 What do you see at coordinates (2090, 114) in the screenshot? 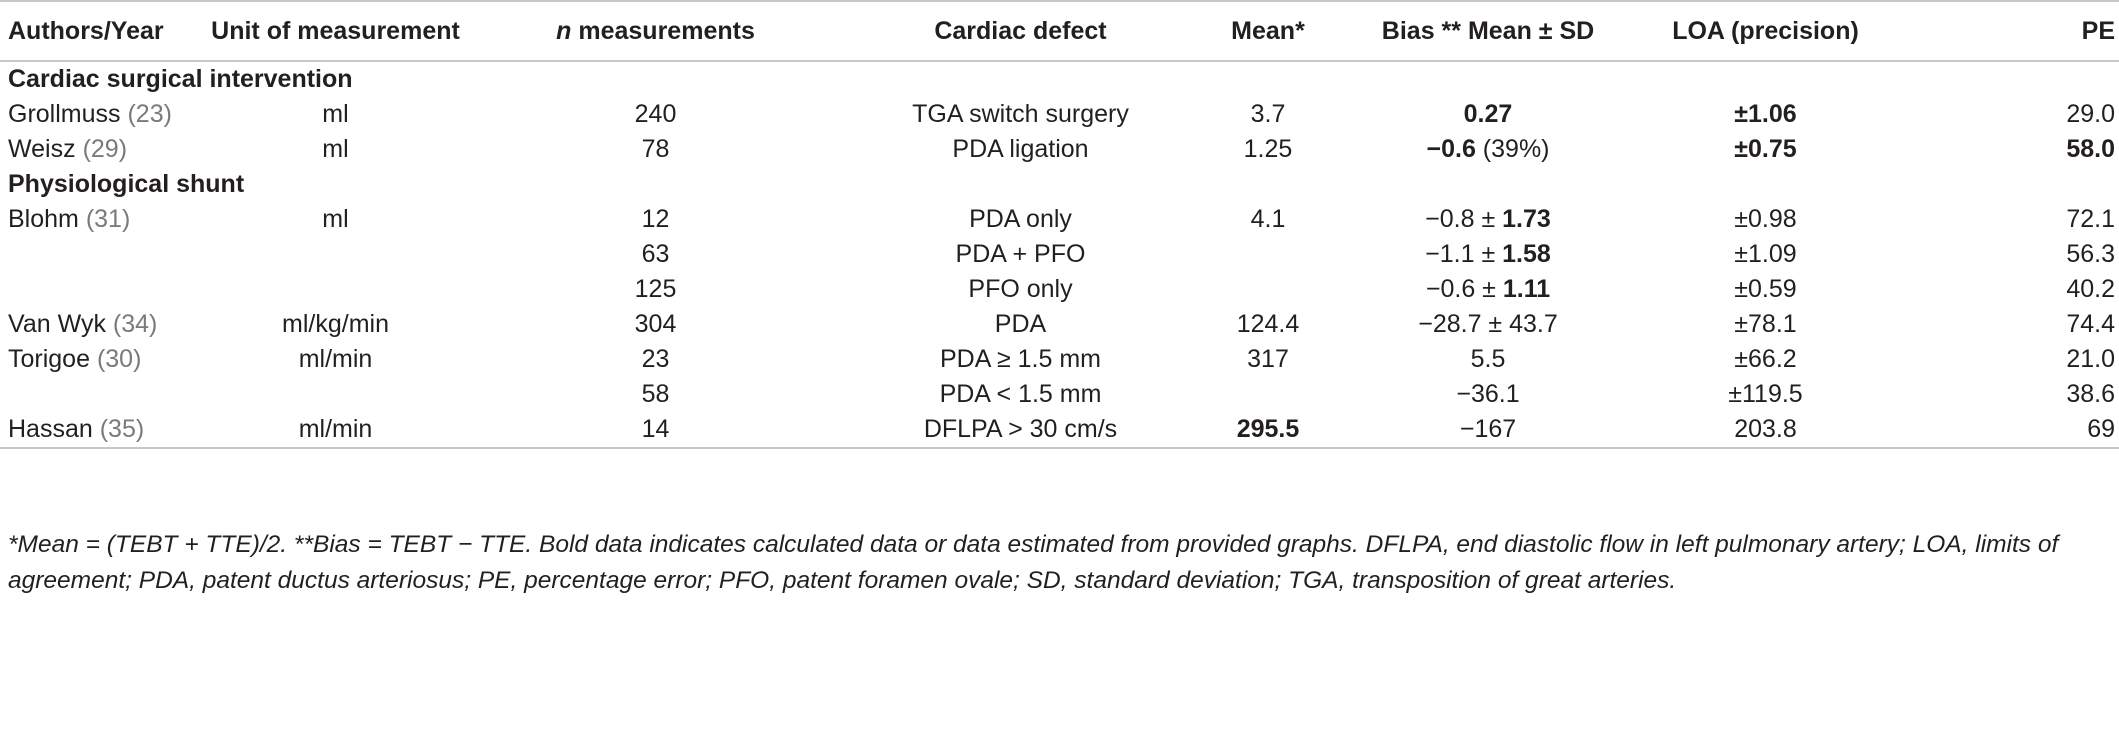
I see `pe-cell: 29.0` at bounding box center [2090, 114].